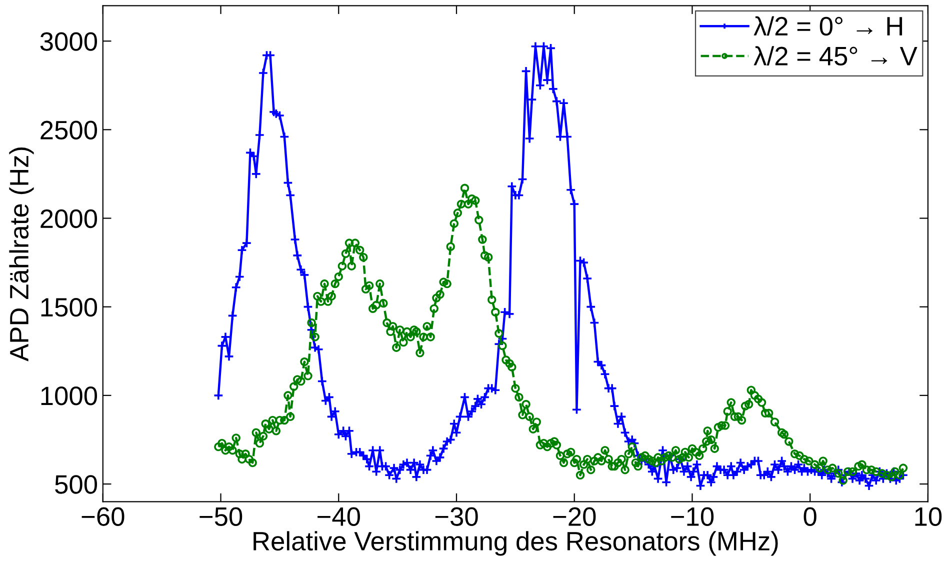  What do you see at coordinates (69, 396) in the screenshot?
I see `y-tick-label: 1000` at bounding box center [69, 396].